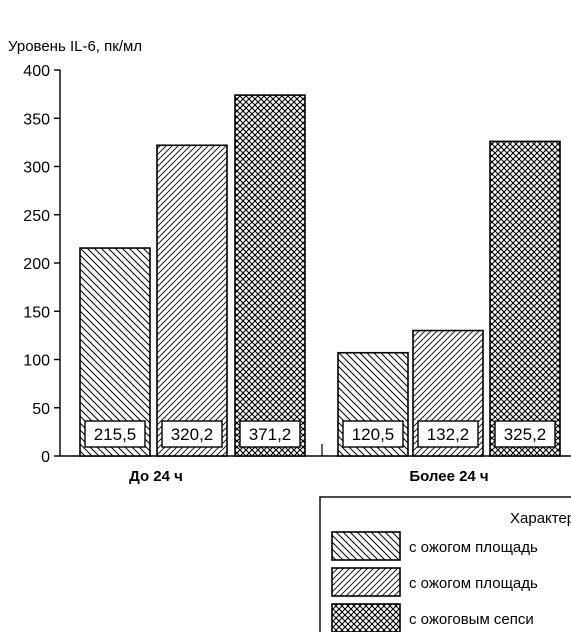 This screenshot has height=632, width=571. Describe the element at coordinates (36, 119) in the screenshot. I see `y-tick-label: 350` at that location.